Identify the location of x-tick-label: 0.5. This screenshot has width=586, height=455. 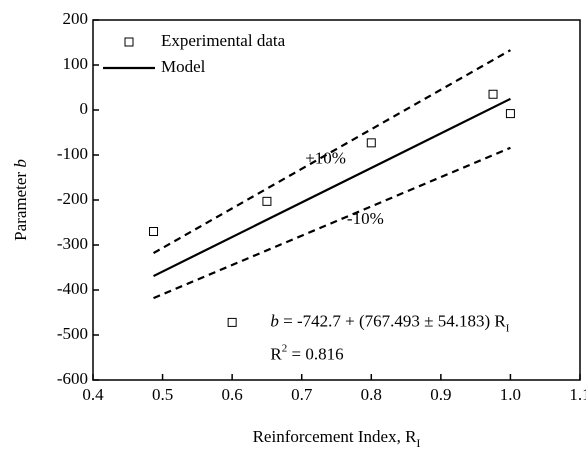
(162, 394).